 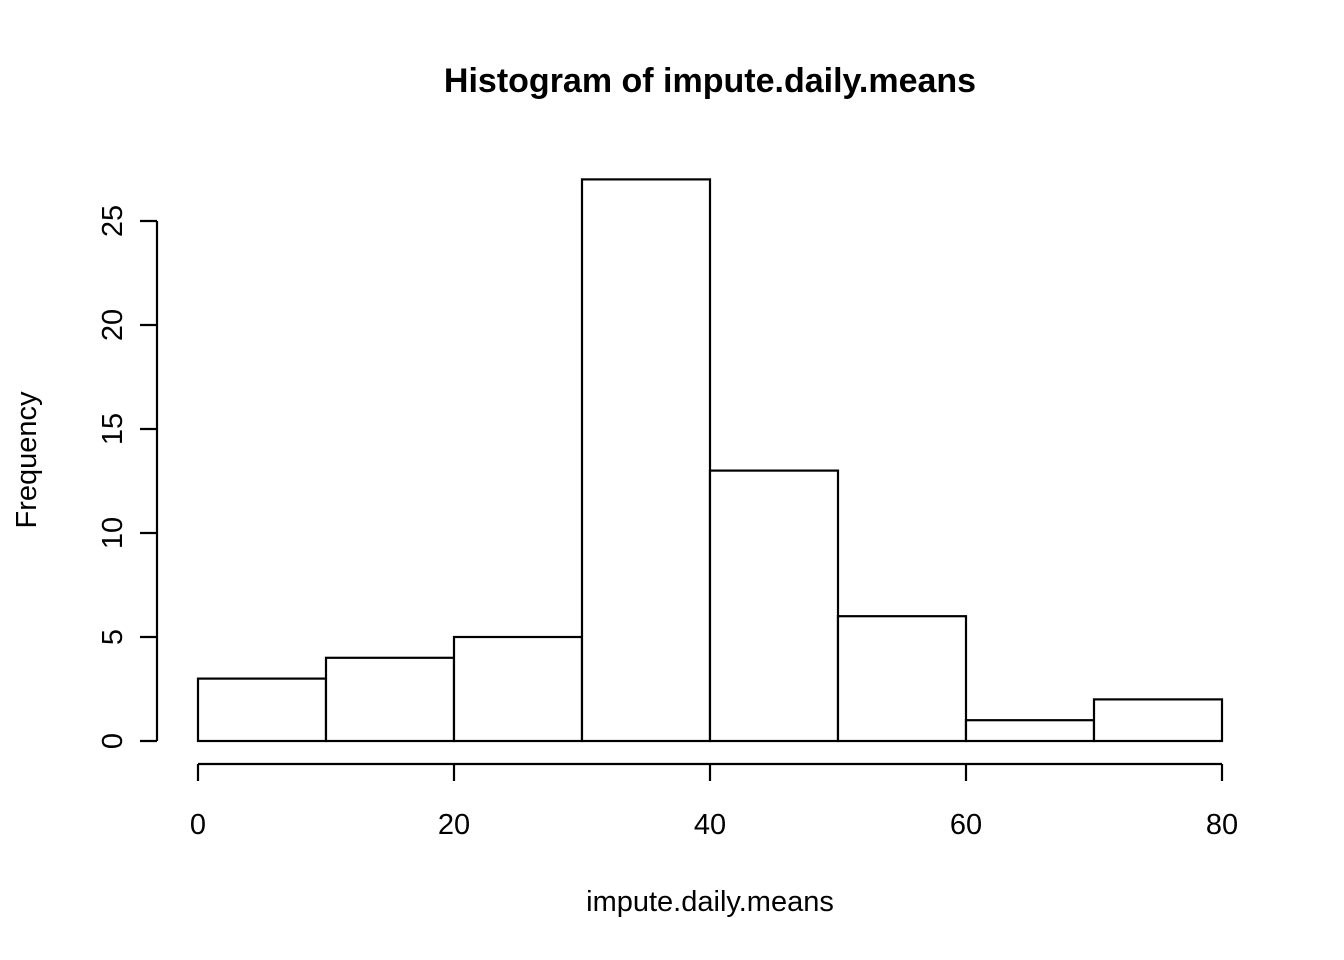 I want to click on x-tick-label-4: 80, so click(x=1222, y=825).